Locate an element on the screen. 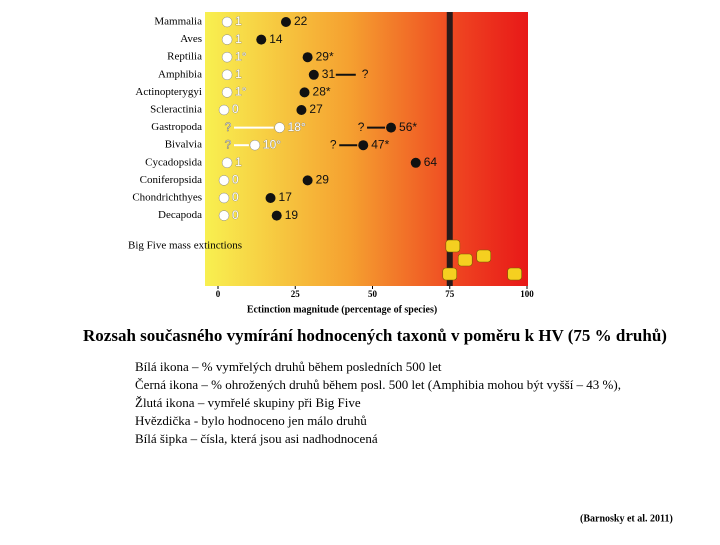 Image resolution: width=720 pixels, height=545 pixels. value-label: 17 is located at coordinates (286, 197).